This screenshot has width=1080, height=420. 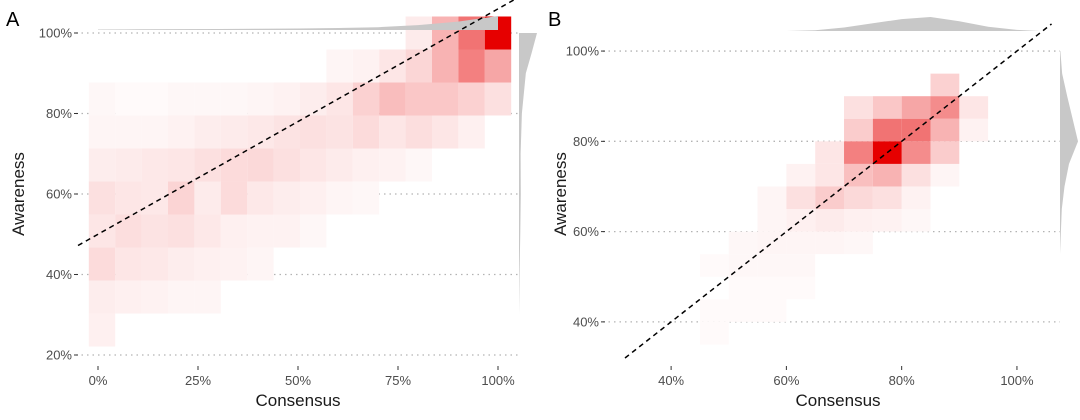 I want to click on panel-b-y-tick-label: 100%, so click(x=583, y=51).